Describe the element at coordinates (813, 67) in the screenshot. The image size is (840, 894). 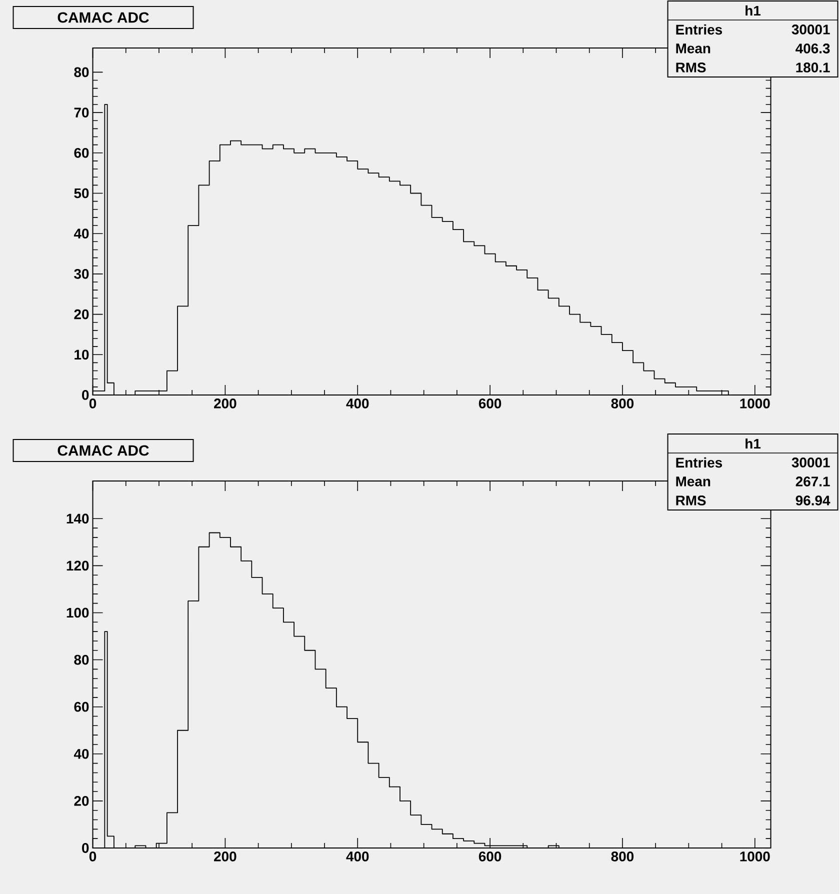
I see `text: 180.1` at that location.